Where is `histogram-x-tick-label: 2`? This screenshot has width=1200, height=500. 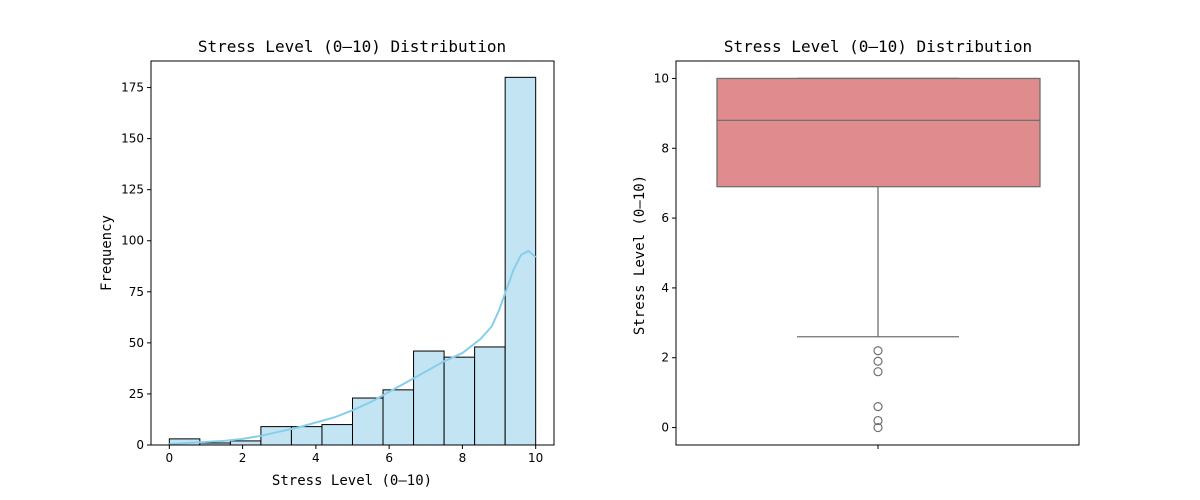
histogram-x-tick-label: 2 is located at coordinates (243, 458).